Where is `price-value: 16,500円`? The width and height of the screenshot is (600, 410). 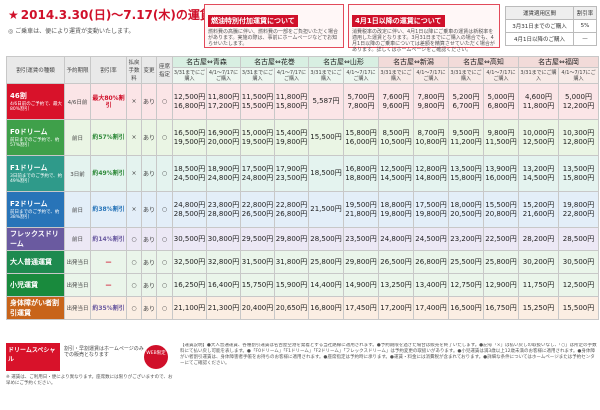
price-value: 16,500円 is located at coordinates (466, 307).